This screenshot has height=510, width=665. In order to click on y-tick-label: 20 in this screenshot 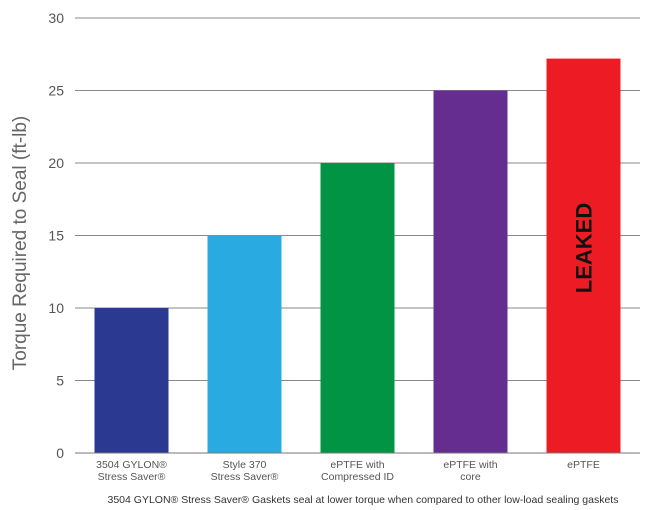, I will do `click(56, 163)`.